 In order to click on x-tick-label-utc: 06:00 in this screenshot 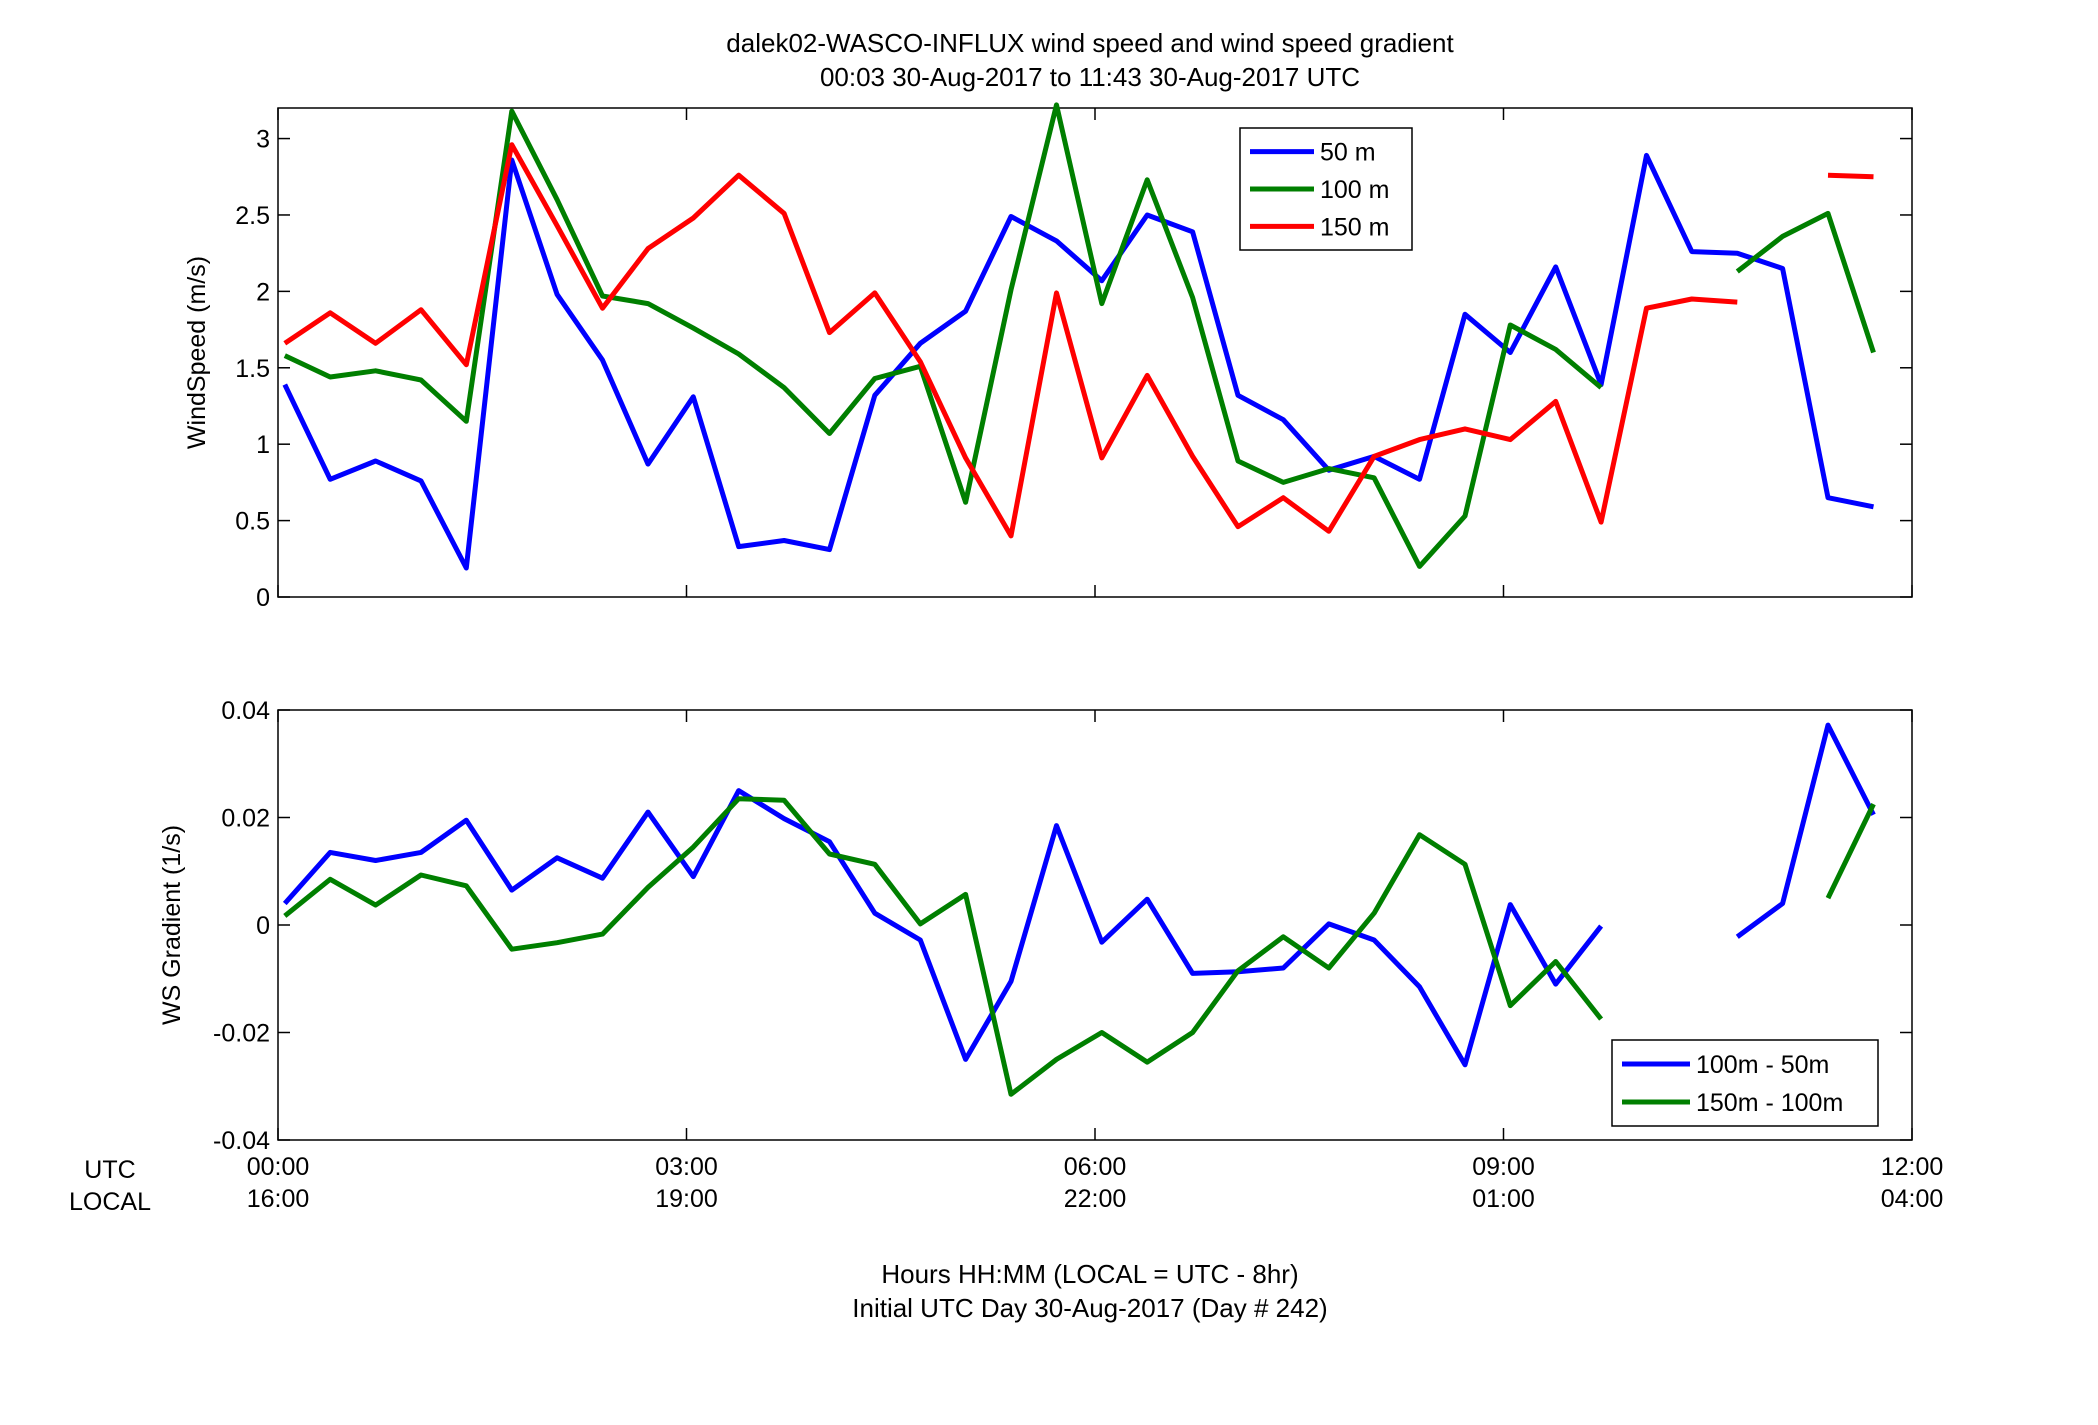, I will do `click(1095, 1167)`.